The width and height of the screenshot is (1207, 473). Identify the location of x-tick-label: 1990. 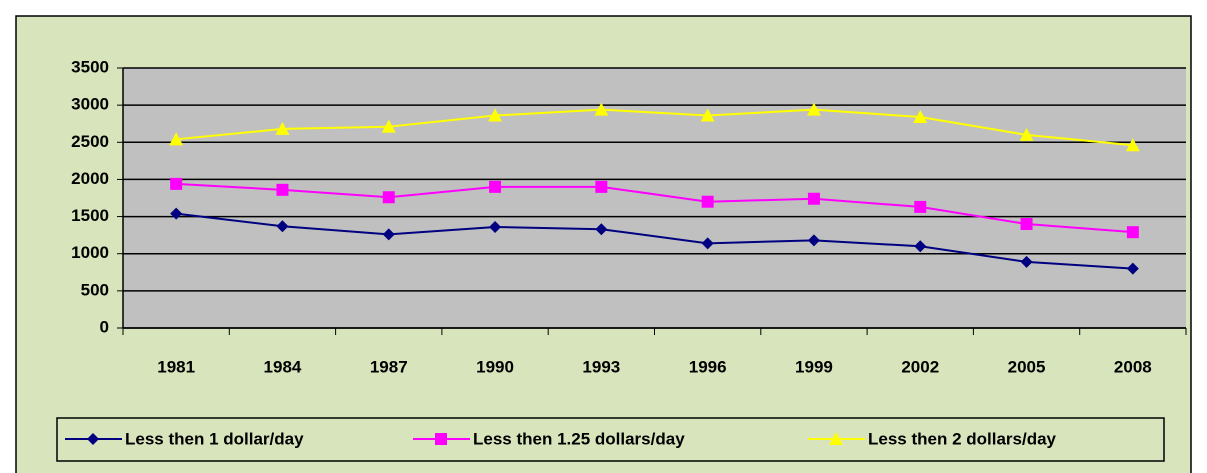
(495, 366).